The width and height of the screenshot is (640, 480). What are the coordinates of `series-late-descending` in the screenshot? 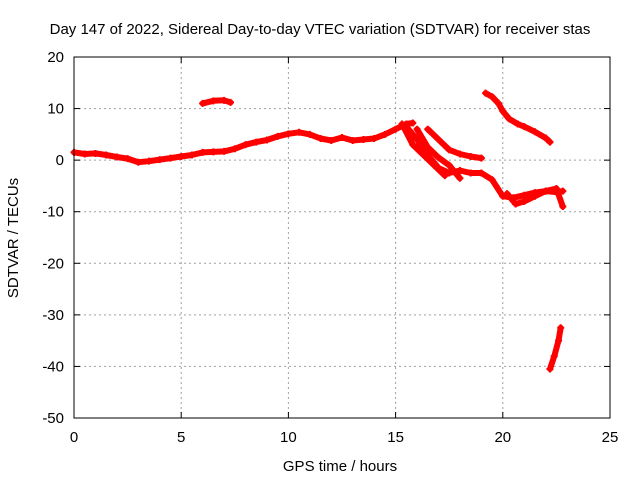 It's located at (517, 118).